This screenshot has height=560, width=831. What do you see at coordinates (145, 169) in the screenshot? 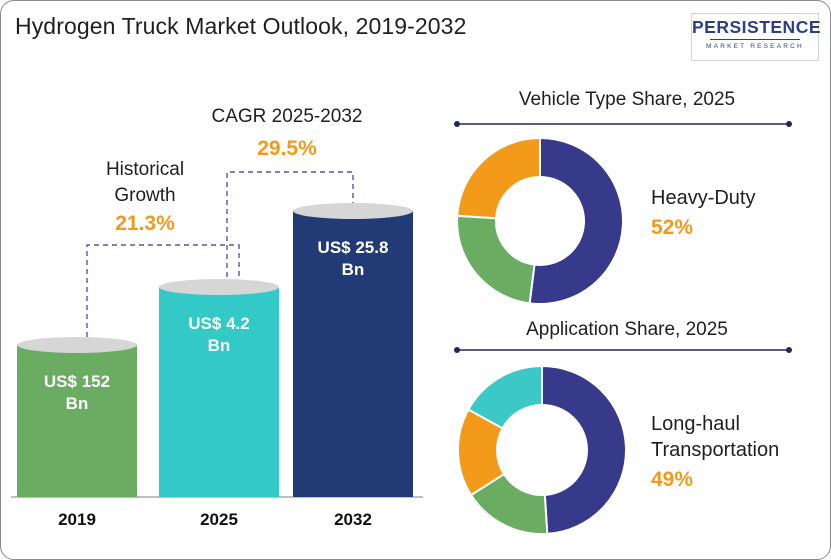
I see `historical-growth-label-line1: Historical` at bounding box center [145, 169].